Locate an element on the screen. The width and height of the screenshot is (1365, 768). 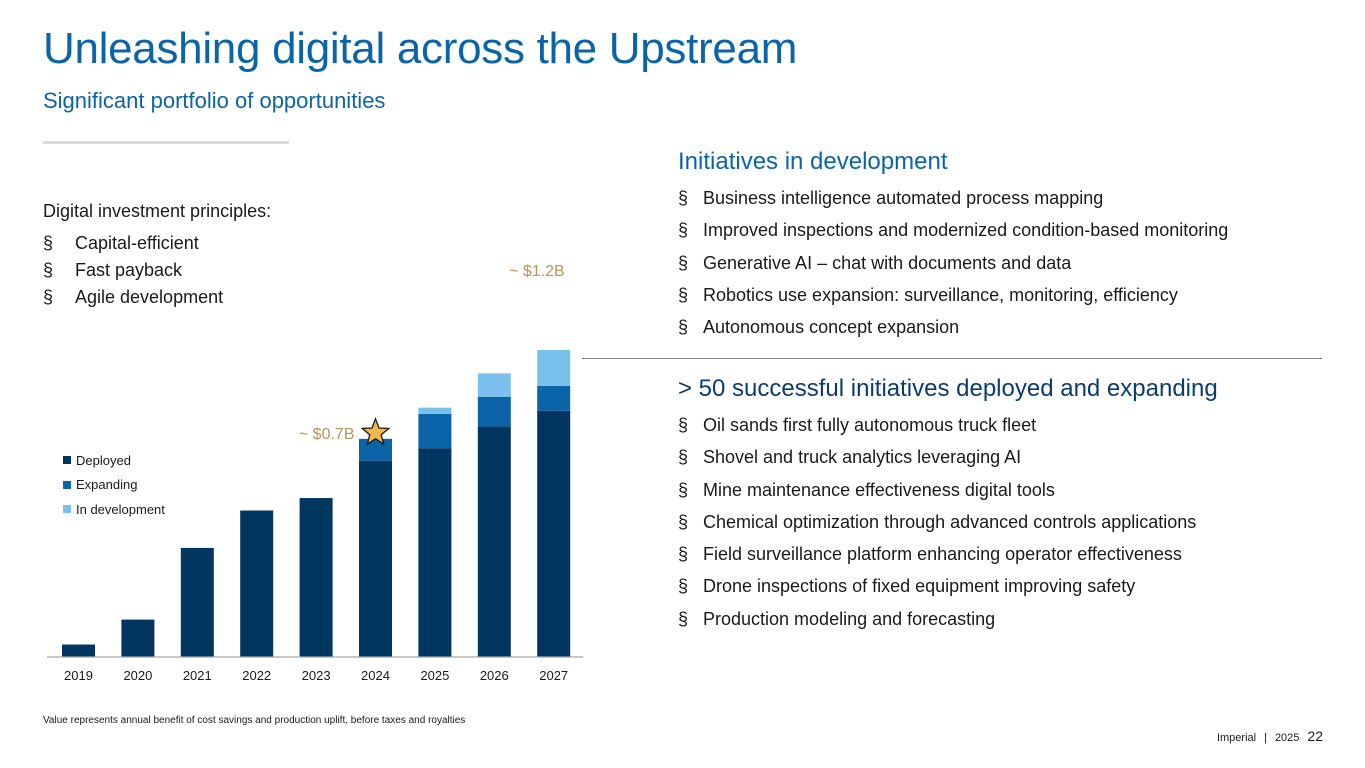
chart-legend: Deployed Expanding In development is located at coordinates (114, 485).